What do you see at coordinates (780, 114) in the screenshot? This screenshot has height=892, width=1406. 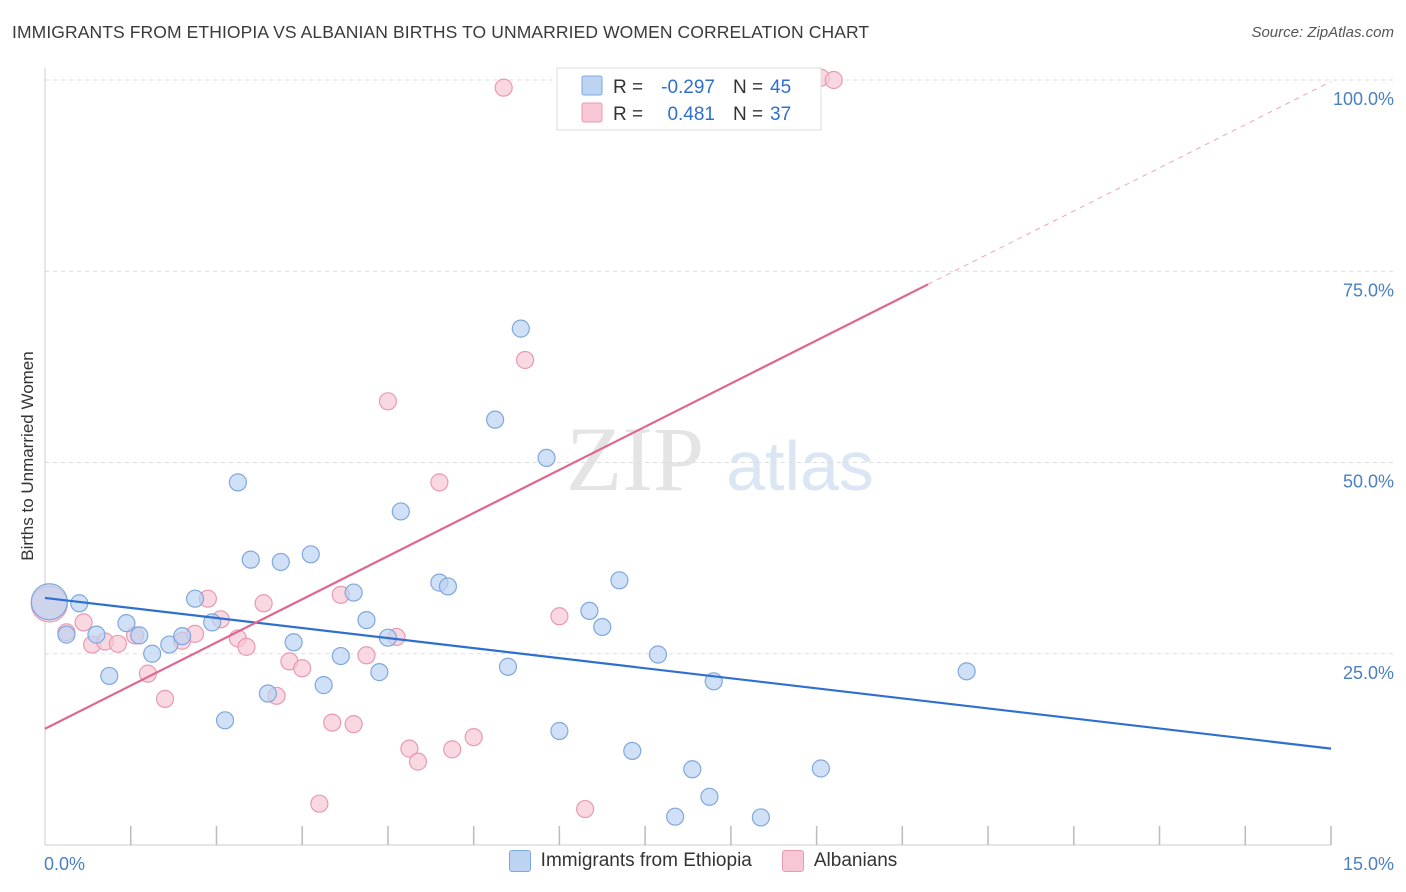 I see `legend-n-value-albanians: 37` at bounding box center [780, 114].